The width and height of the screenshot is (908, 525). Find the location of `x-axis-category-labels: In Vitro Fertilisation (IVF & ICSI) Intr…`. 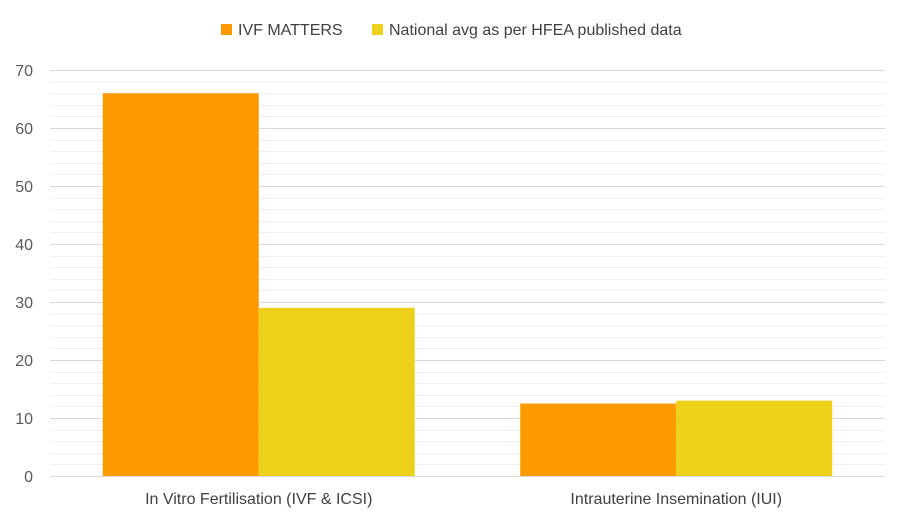

x-axis-category-labels: In Vitro Fertilisation (IVF & ICSI) Intr… is located at coordinates (463, 499).